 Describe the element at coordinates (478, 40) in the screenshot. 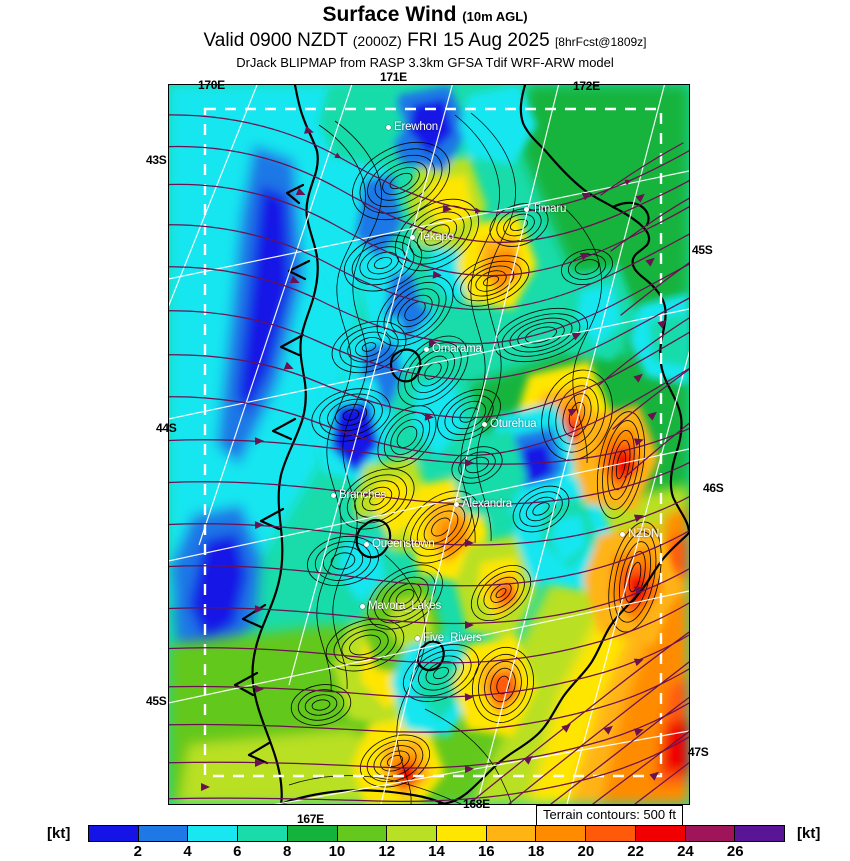

I see `valid-date: FRI 15 Aug 2025` at that location.